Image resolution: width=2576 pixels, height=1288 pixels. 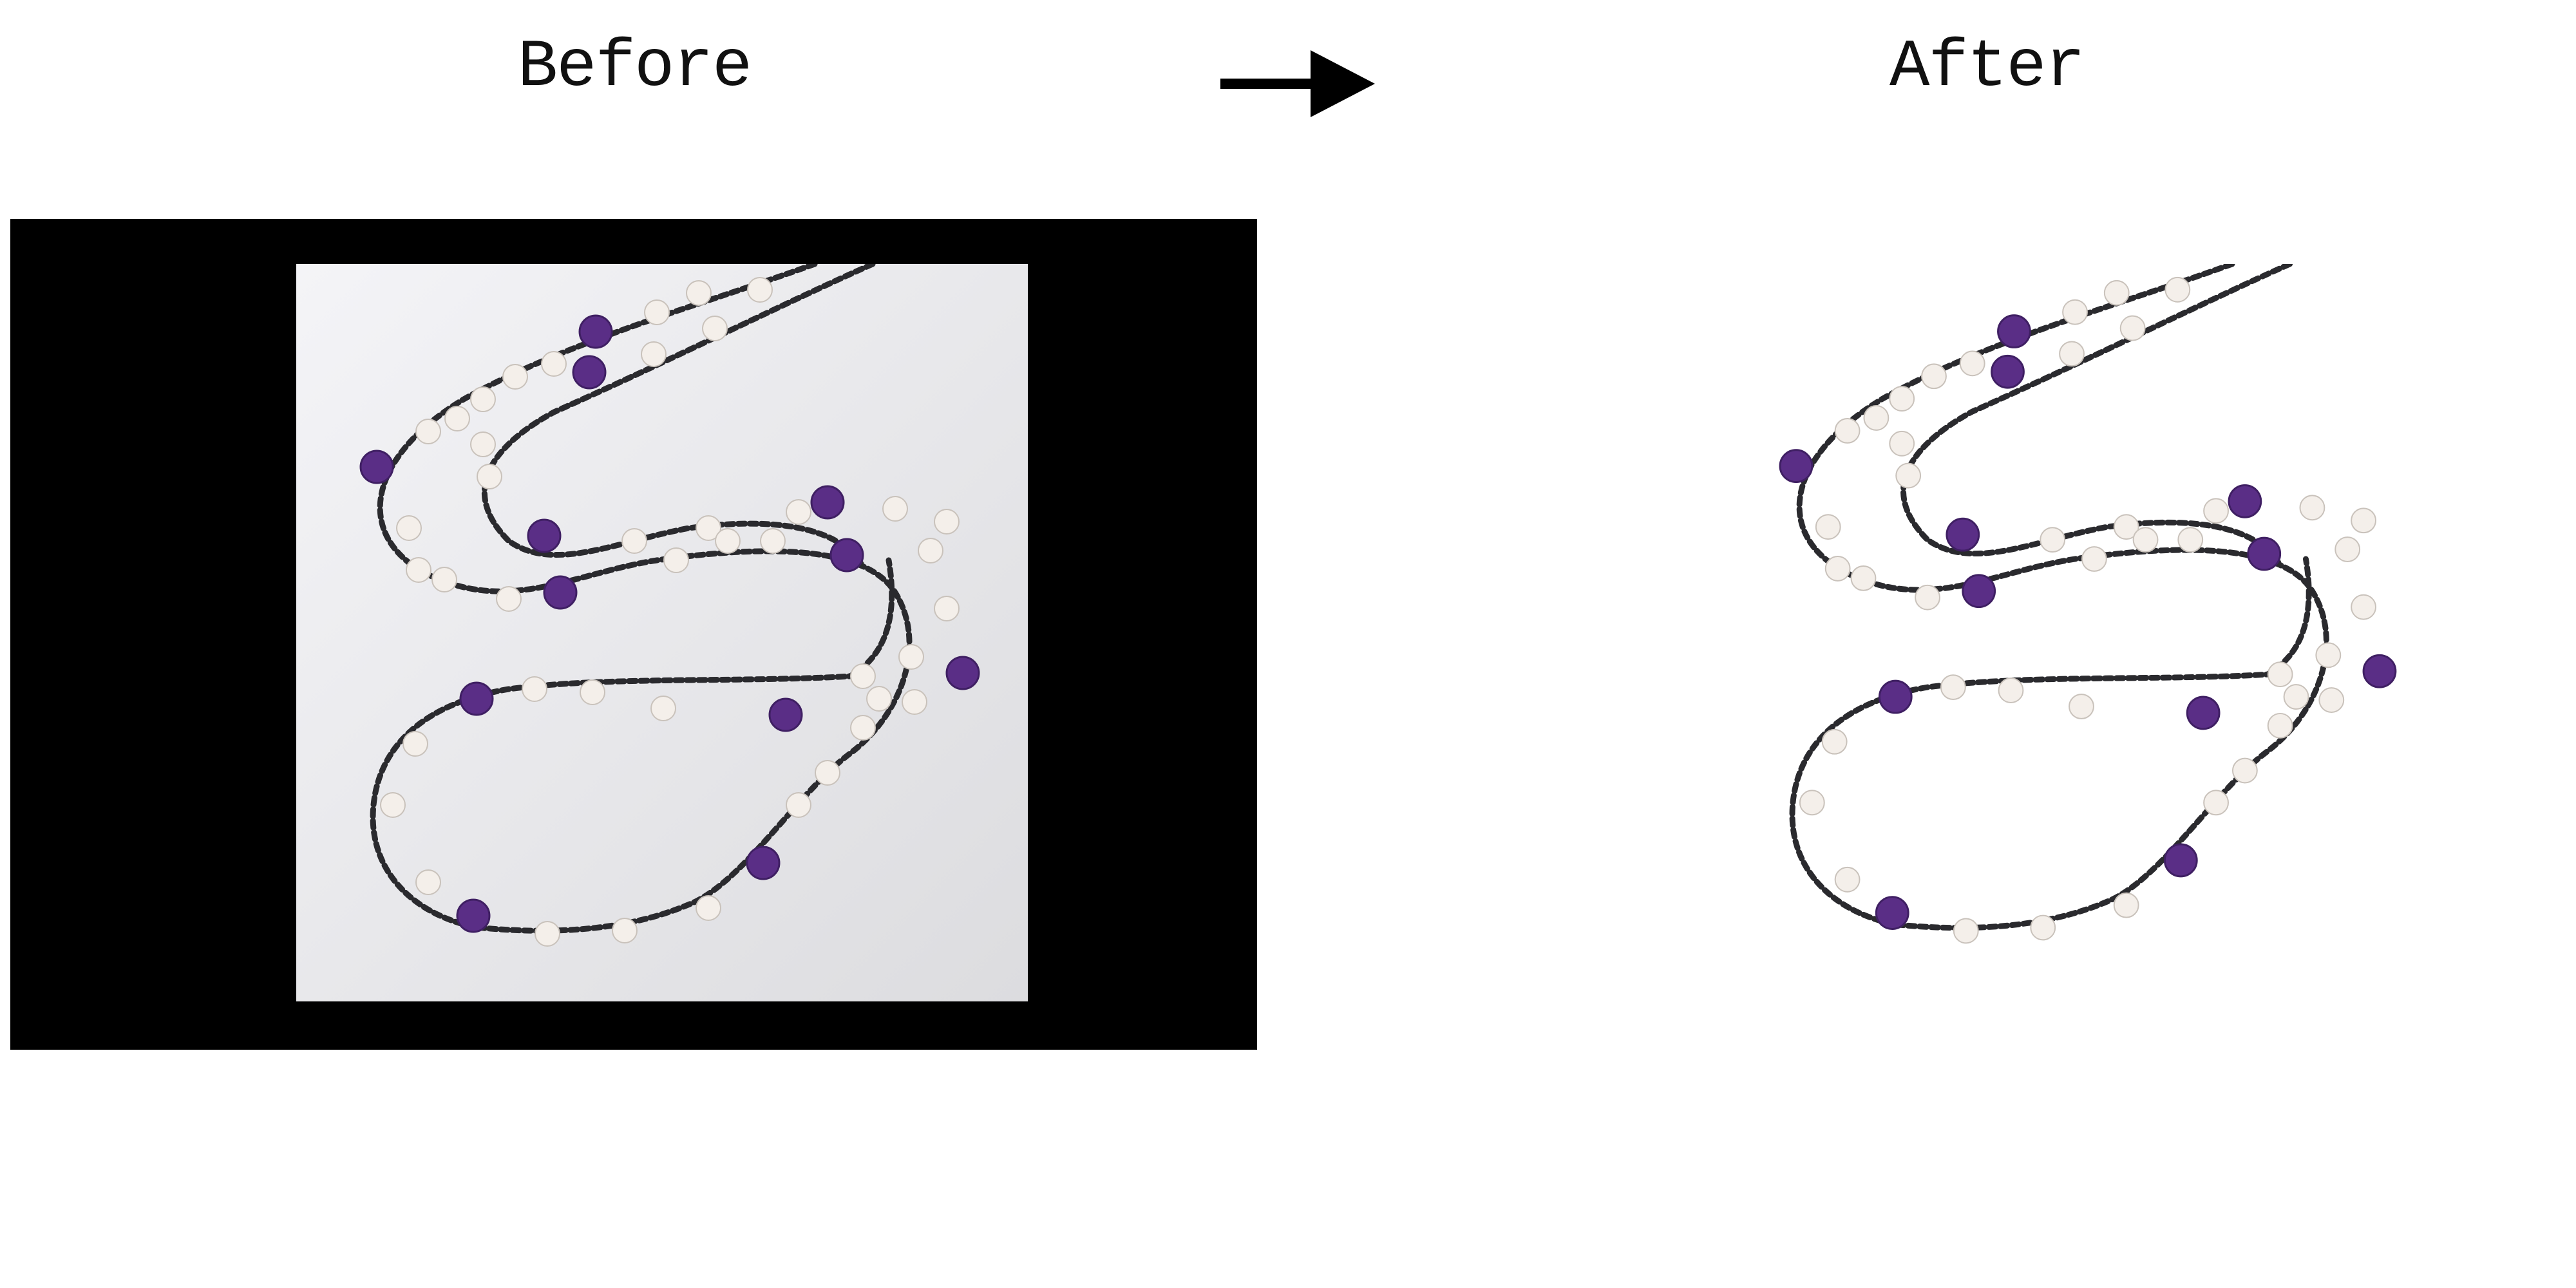 What do you see at coordinates (635, 68) in the screenshot?
I see `before-label: Before` at bounding box center [635, 68].